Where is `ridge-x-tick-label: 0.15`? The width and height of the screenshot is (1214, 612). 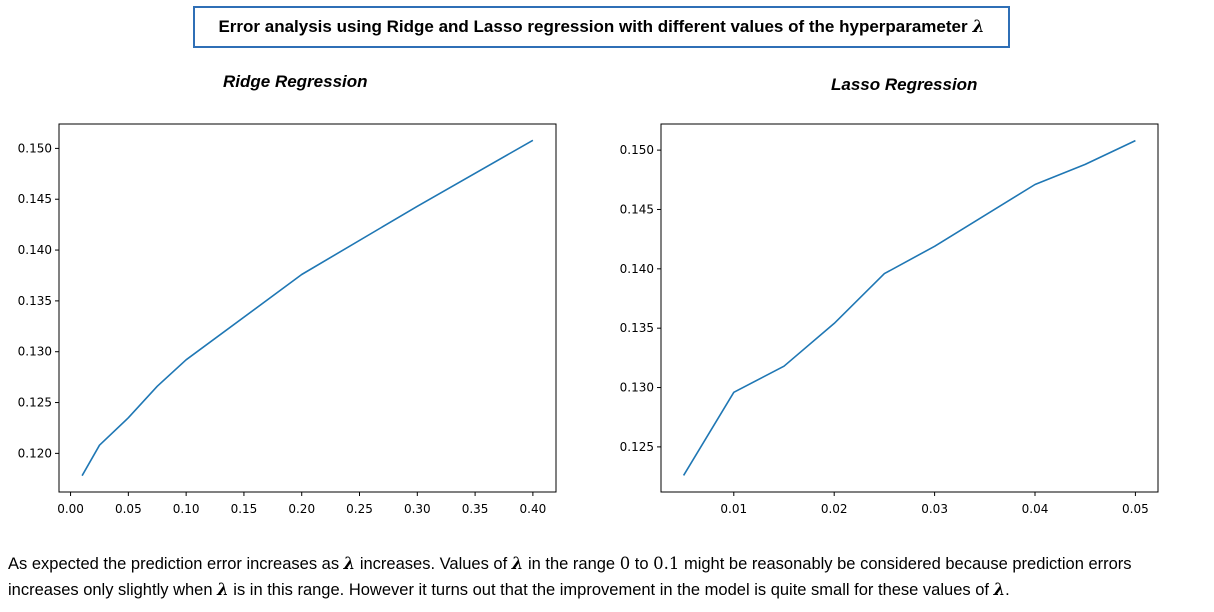 ridge-x-tick-label: 0.15 is located at coordinates (244, 509).